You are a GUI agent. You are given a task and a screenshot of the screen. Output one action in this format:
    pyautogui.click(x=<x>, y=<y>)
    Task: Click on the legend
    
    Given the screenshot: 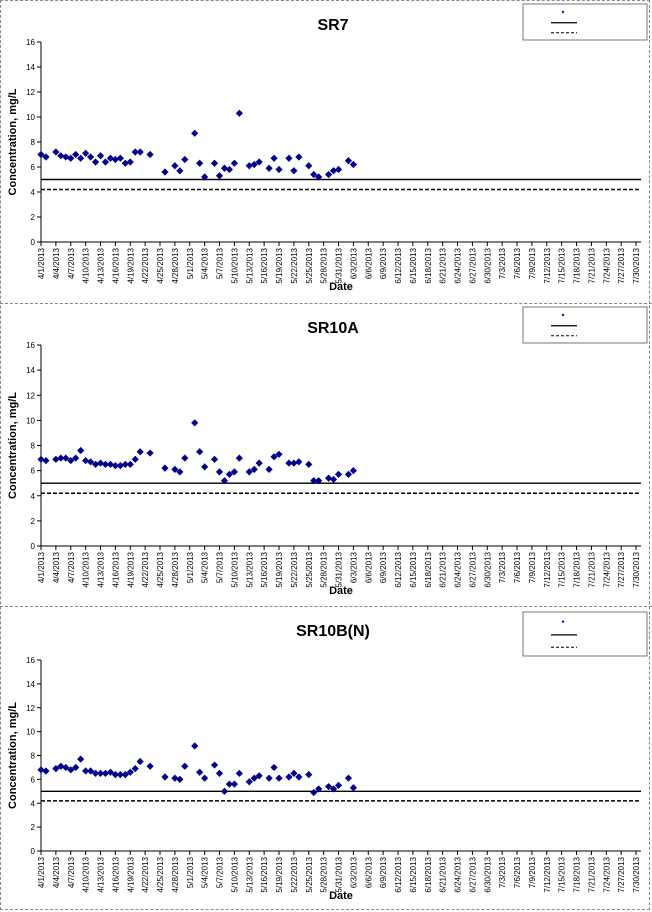 What is the action you would take?
    pyautogui.click(x=585, y=22)
    